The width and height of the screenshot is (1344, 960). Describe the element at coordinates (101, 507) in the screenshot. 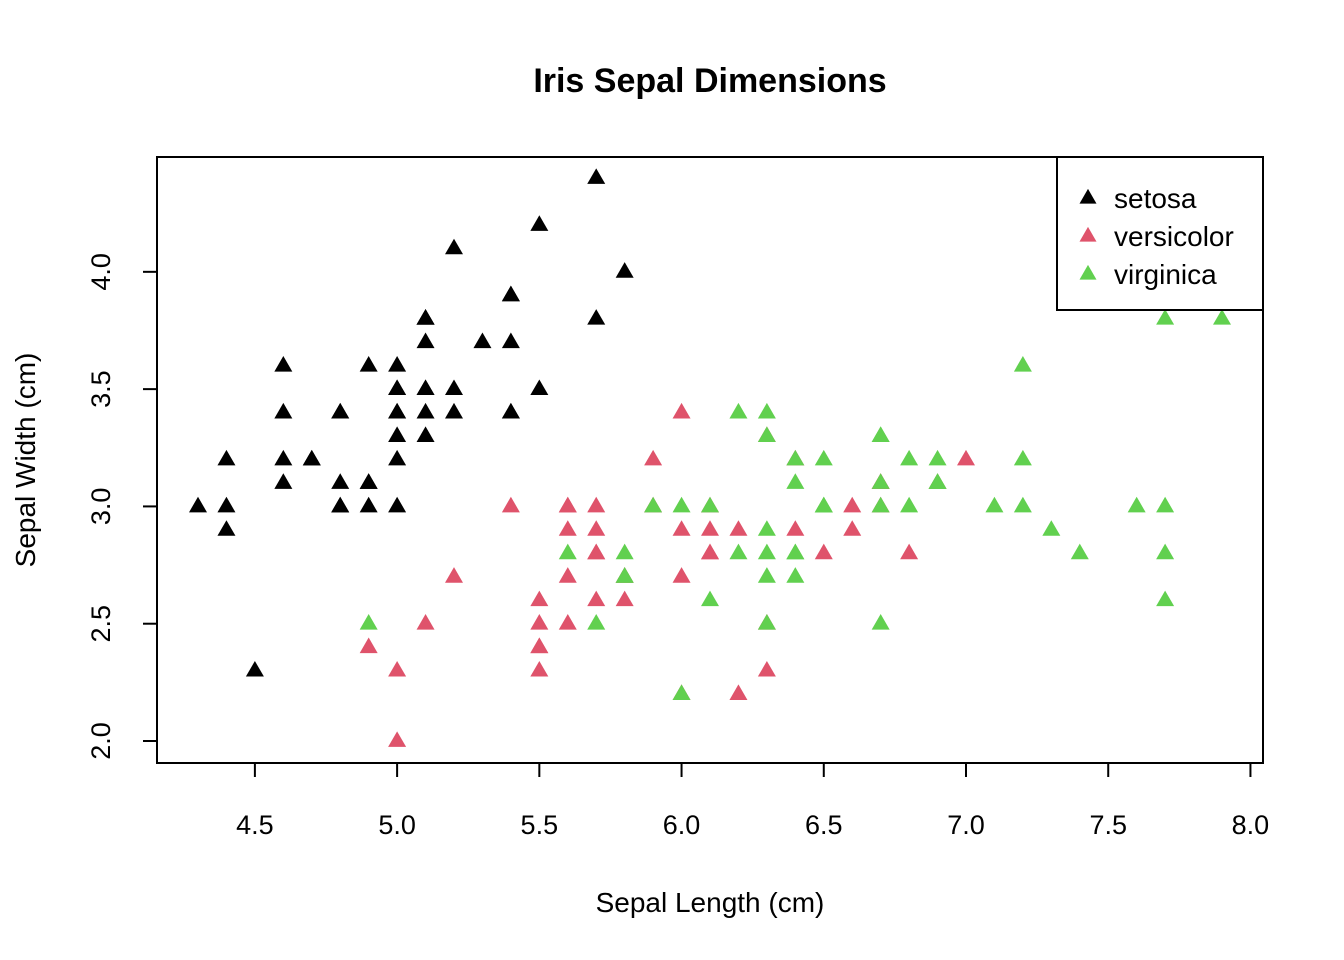

I see `y-tick-label: 3.0` at that location.